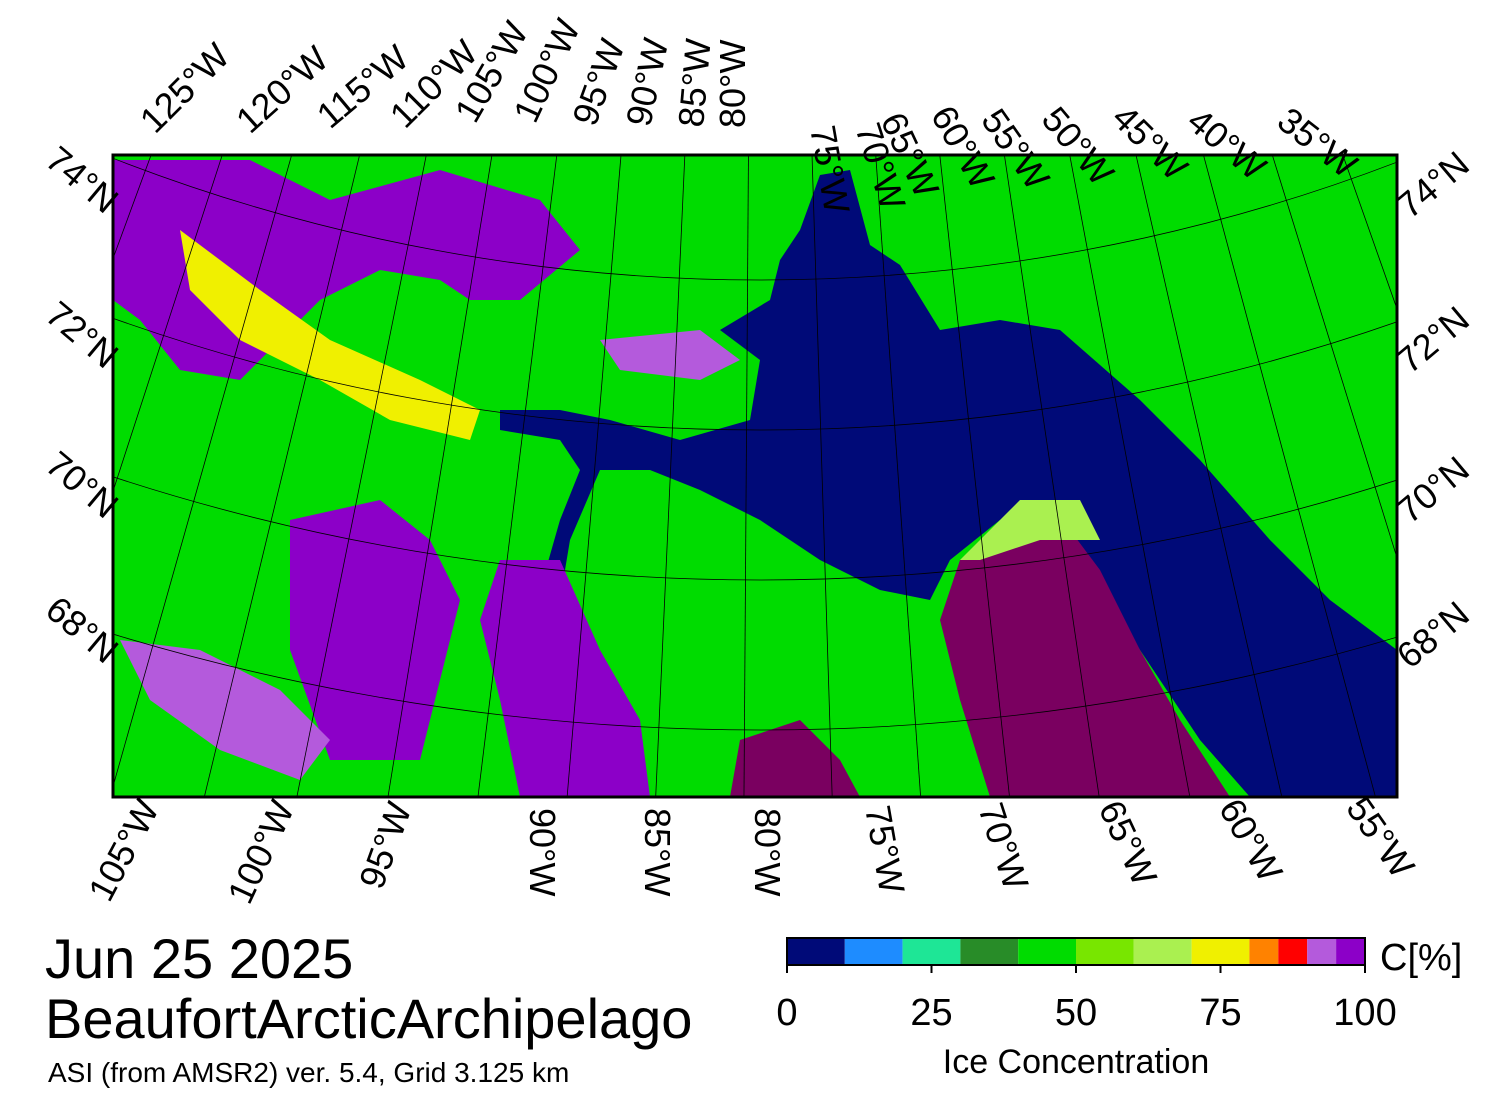  I want to click on colorbar-unit: C[%], so click(1421, 958).